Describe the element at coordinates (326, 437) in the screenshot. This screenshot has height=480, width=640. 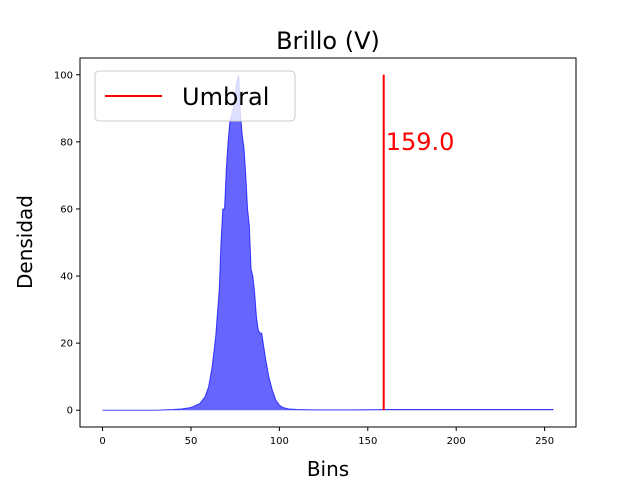
I see `x-axis: 0 50 100 150 200 250` at that location.